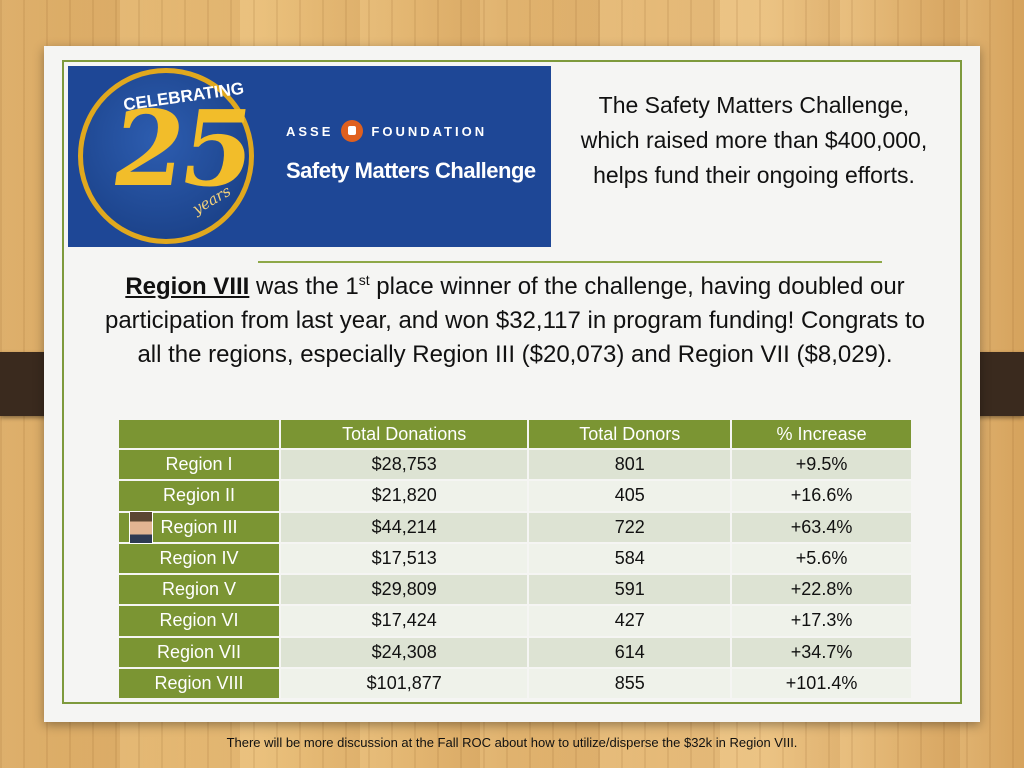  I want to click on table-row: Region I $28,753 801 +9.5%, so click(515, 465).